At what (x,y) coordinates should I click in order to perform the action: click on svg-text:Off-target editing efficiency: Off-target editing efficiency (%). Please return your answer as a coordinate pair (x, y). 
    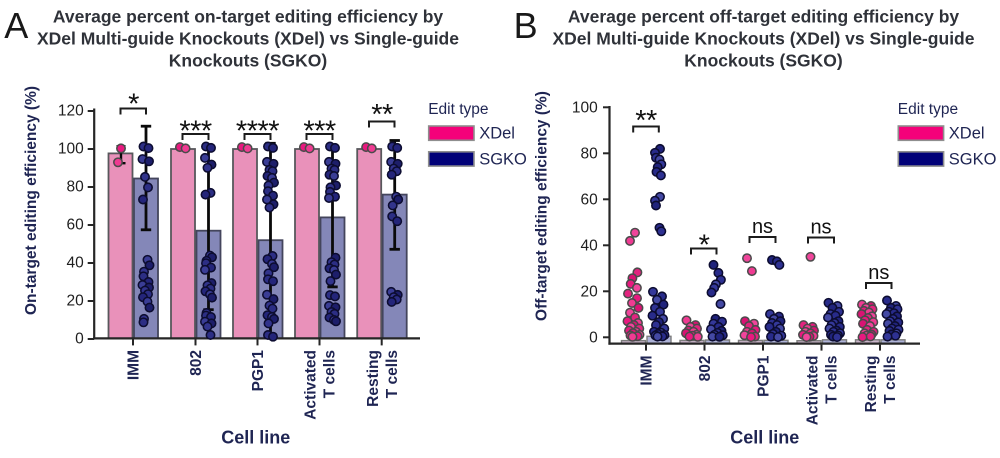
    Looking at the image, I should click on (542, 206).